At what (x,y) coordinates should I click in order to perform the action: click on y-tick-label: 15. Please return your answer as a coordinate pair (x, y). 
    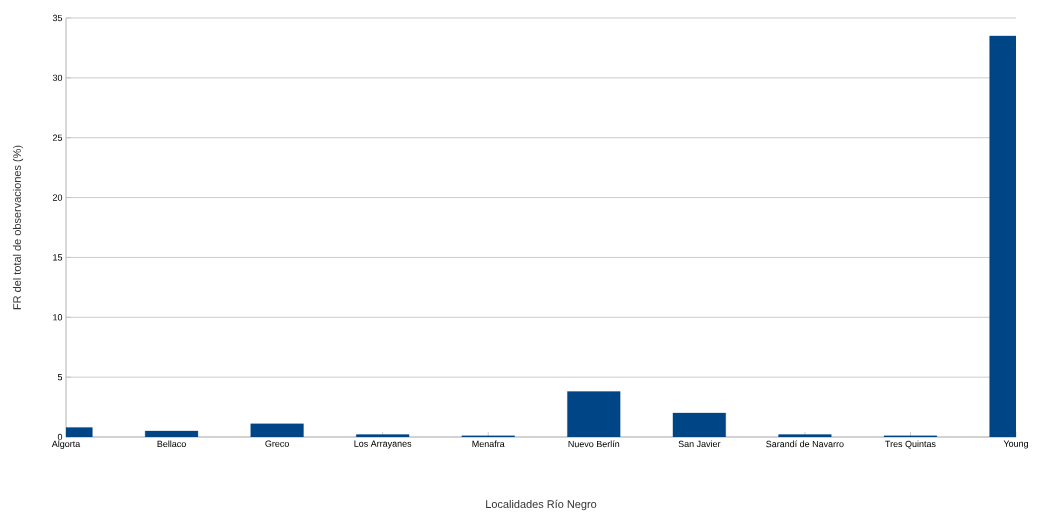
    Looking at the image, I should click on (58, 257).